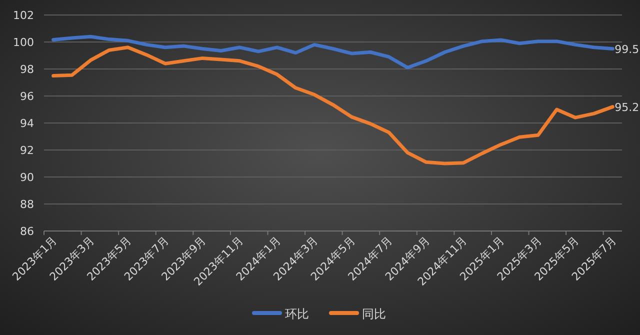 The image size is (640, 335). I want to click on data-label: 99.5, so click(627, 49).